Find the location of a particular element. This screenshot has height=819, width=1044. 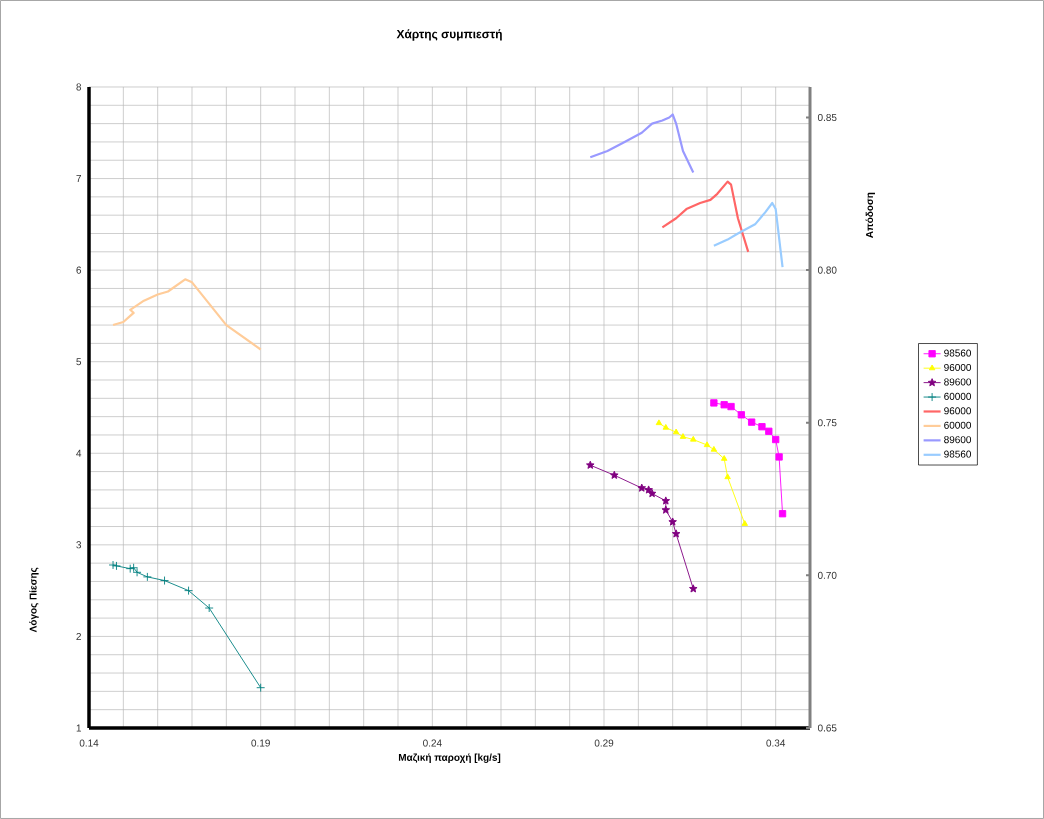

y2-tick-label: 0.65 is located at coordinates (827, 728).